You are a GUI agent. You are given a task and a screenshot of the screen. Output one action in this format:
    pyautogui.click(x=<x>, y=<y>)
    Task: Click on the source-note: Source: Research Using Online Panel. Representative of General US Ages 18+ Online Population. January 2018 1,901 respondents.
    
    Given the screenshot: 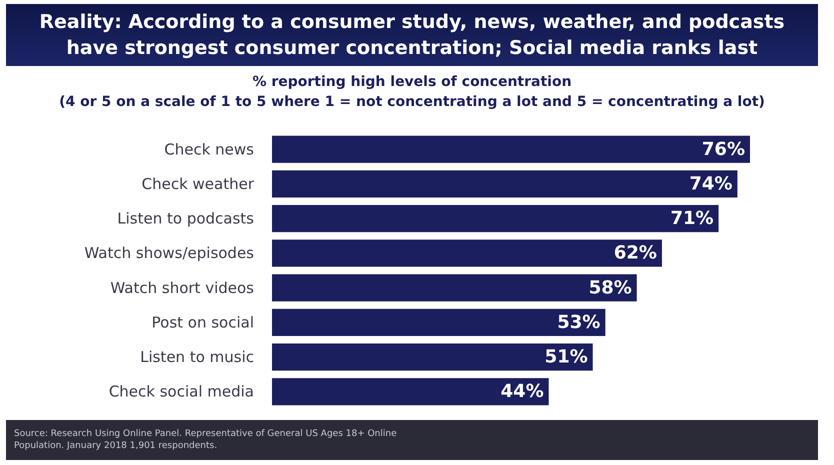 What is the action you would take?
    pyautogui.click(x=206, y=440)
    